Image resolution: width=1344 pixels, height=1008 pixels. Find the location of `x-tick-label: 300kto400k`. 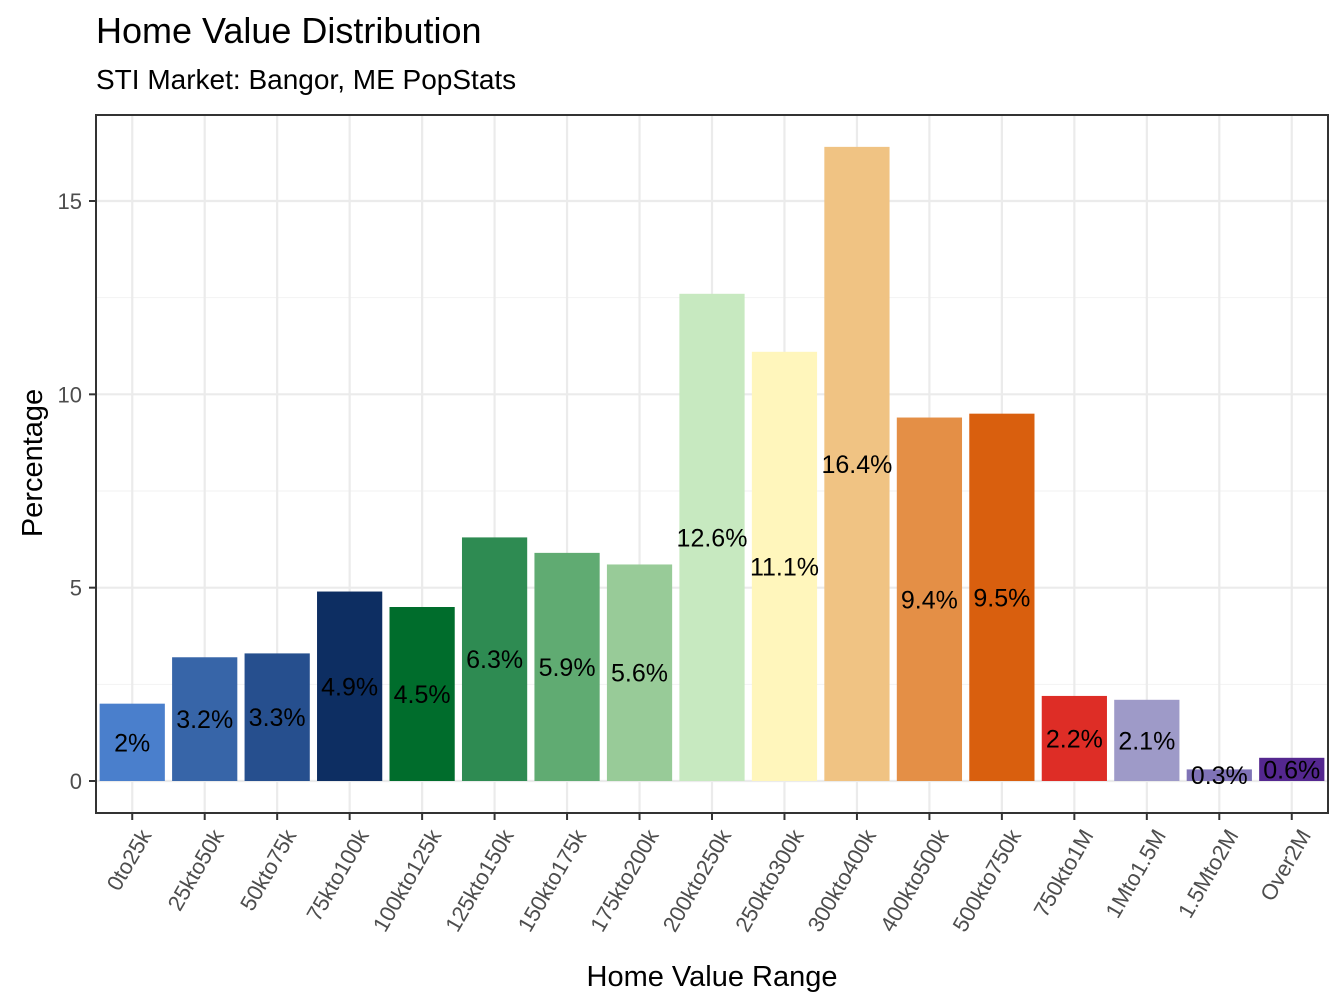

x-tick-label: 300kto400k is located at coordinates (842, 880).